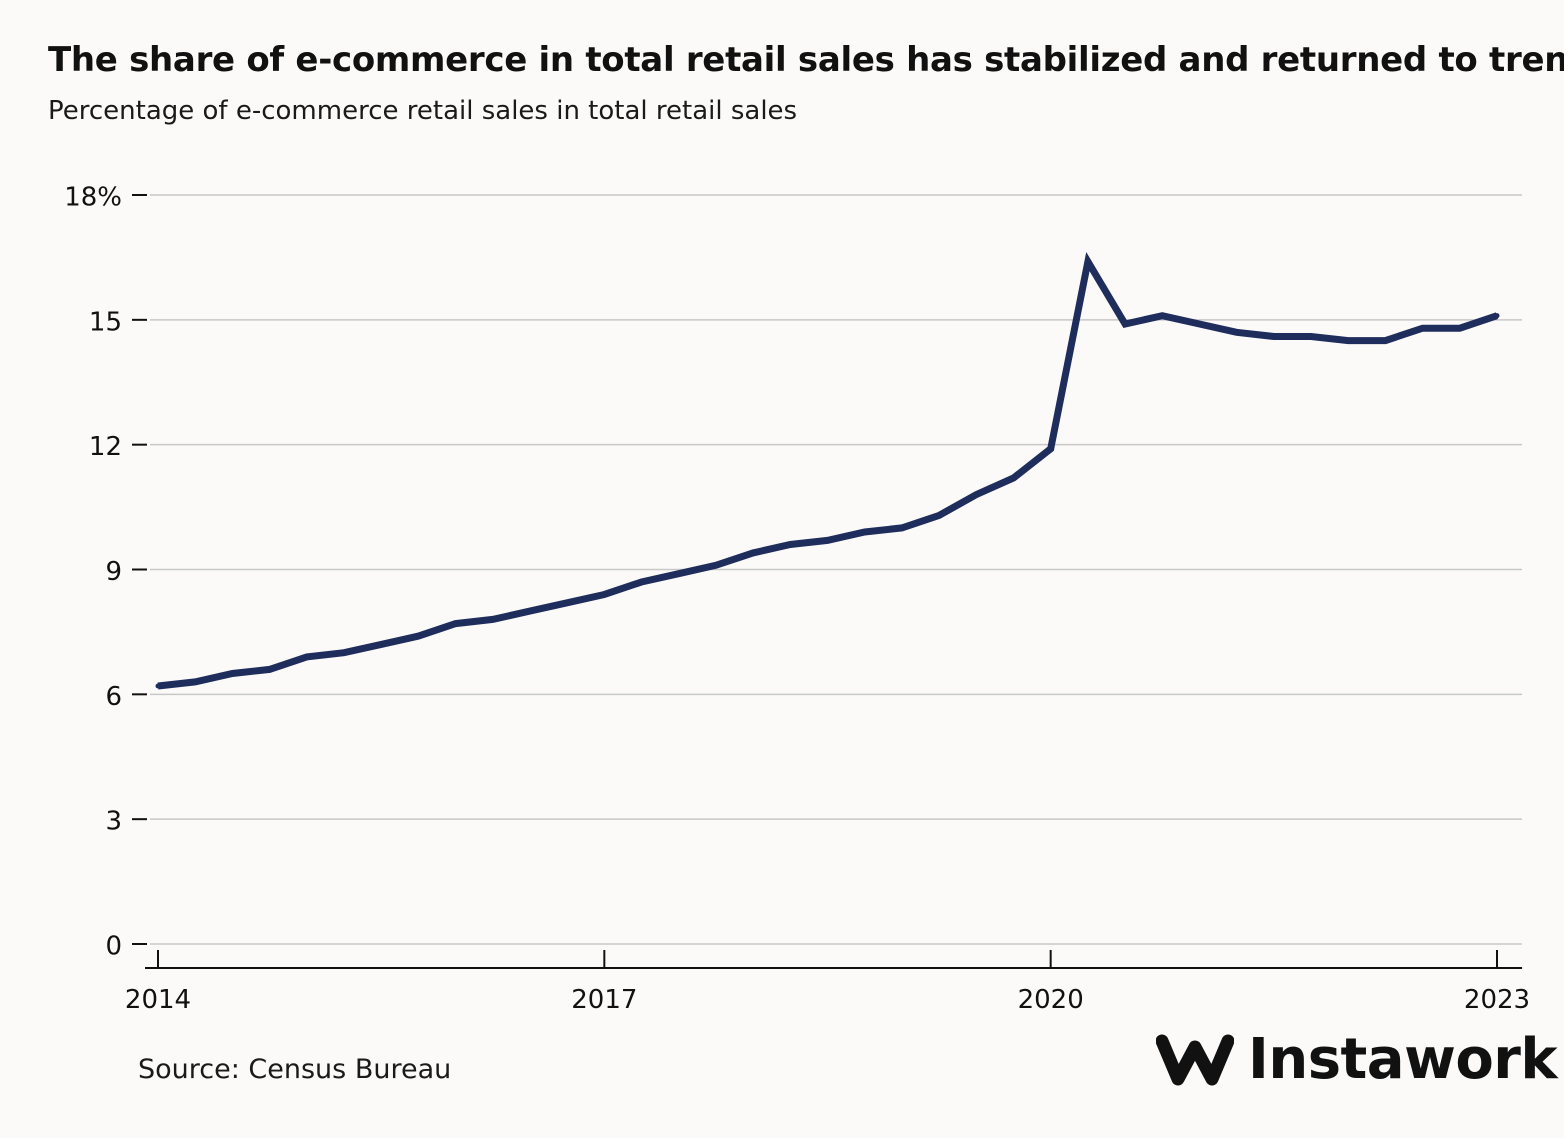  What do you see at coordinates (1497, 1000) in the screenshot?
I see `x-tick-label: 2023` at bounding box center [1497, 1000].